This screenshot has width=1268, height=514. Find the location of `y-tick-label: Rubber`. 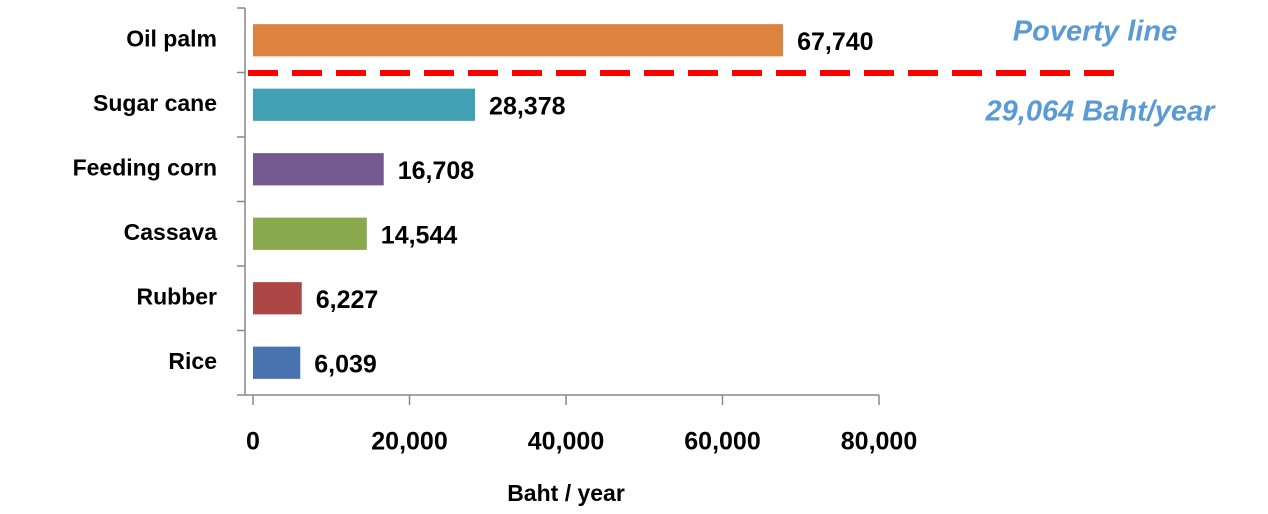

y-tick-label: Rubber is located at coordinates (177, 296).